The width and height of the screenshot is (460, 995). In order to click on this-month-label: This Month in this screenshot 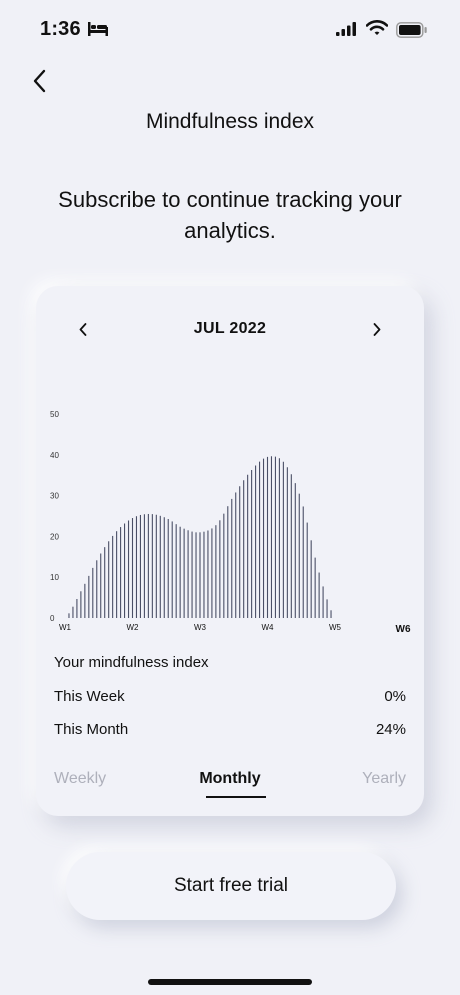, I will do `click(91, 729)`.